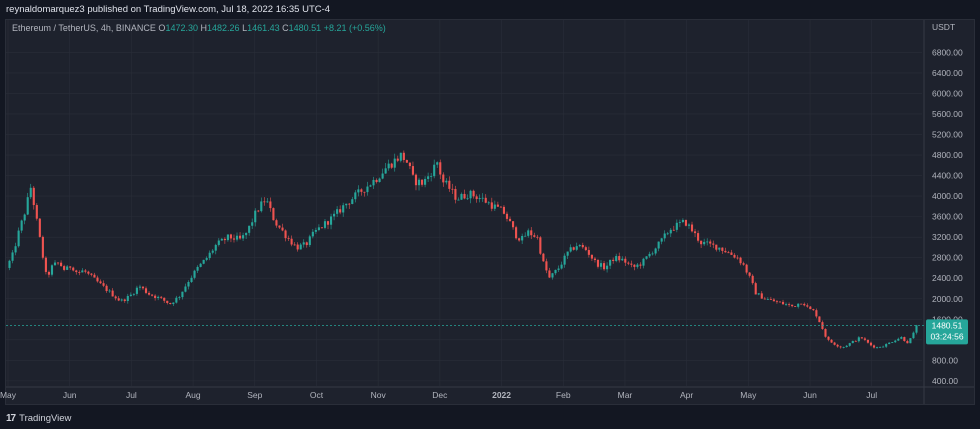 The image size is (980, 429). Describe the element at coordinates (162, 28) in the screenshot. I see `open-label: O` at that location.